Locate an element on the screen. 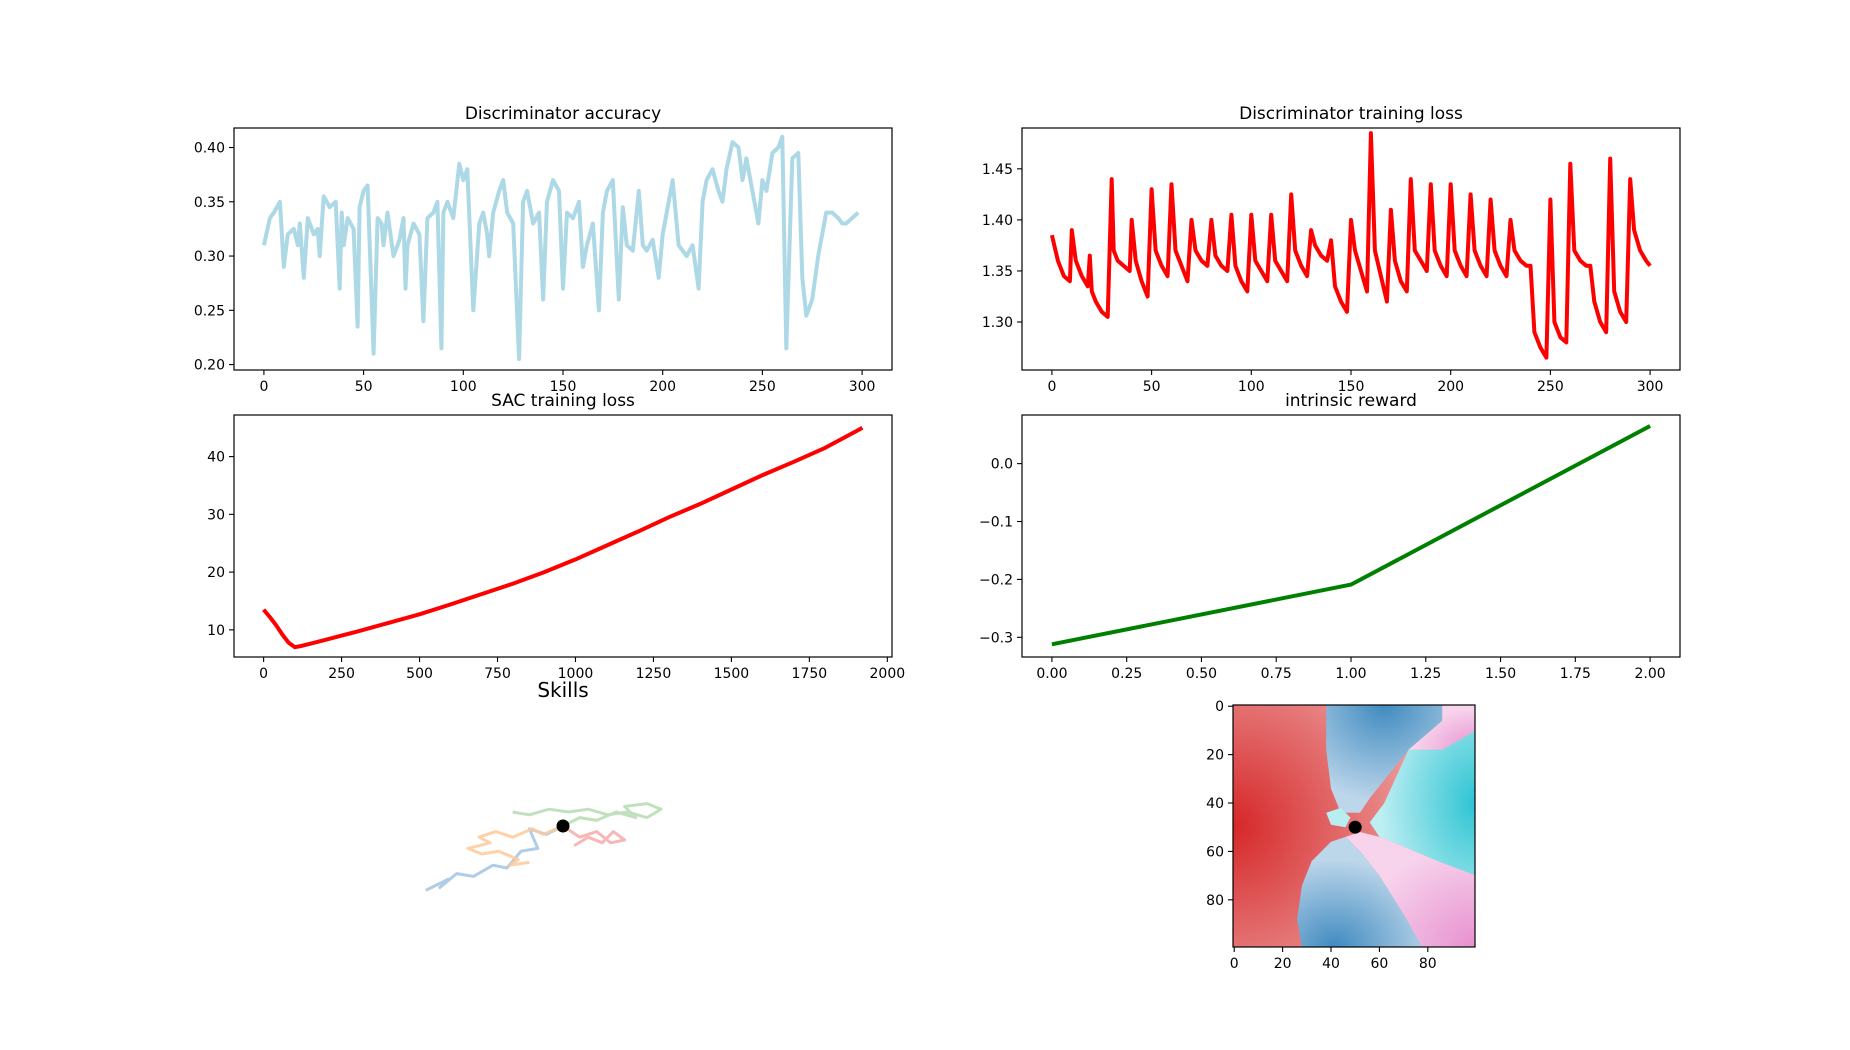 Image resolution: width=1850 pixels, height=1050 pixels. skill-map-xtick-label: 80 is located at coordinates (1428, 964).